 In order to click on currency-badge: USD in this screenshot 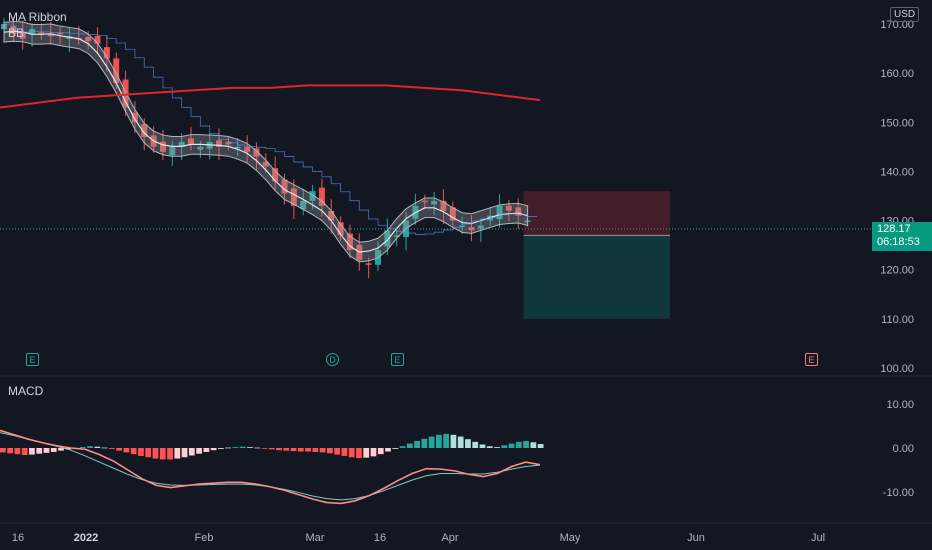, I will do `click(905, 14)`.